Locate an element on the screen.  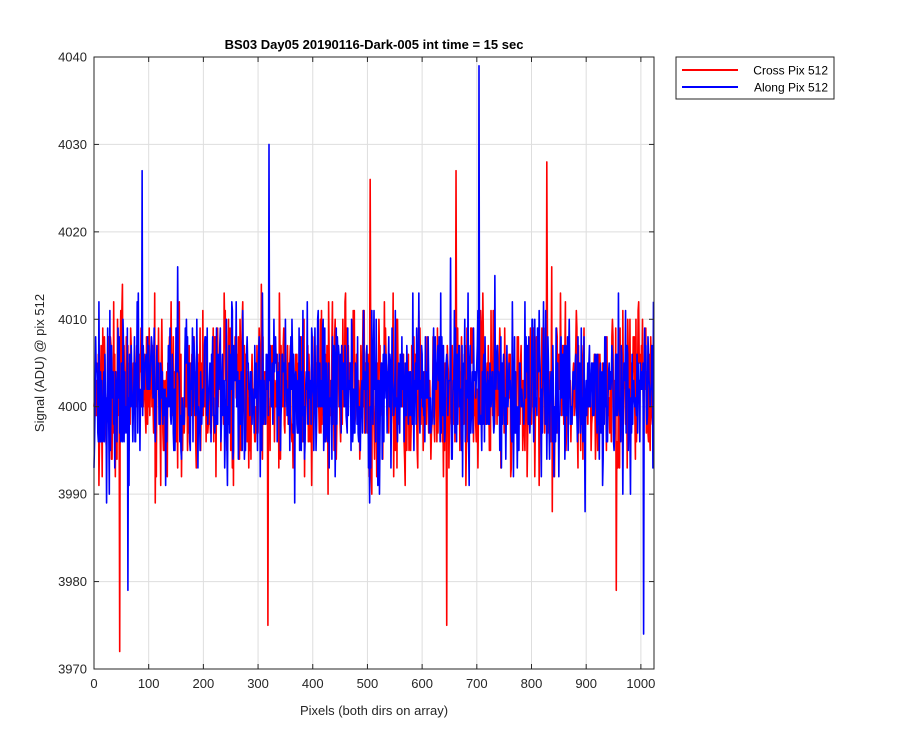
legend-label-along: Along Pix 512 is located at coordinates (791, 88).